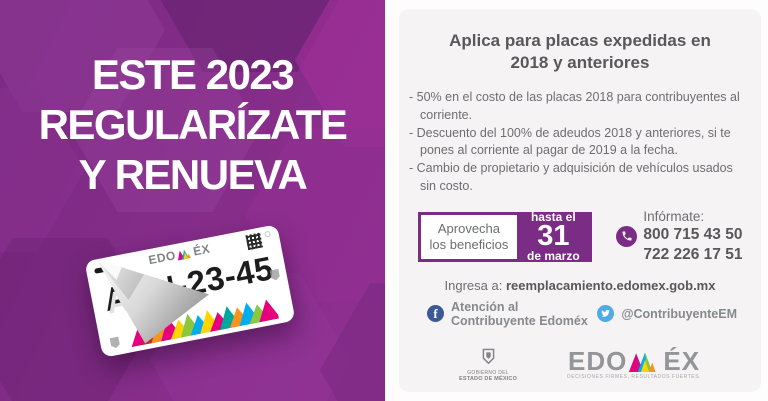 This screenshot has height=401, width=768. What do you see at coordinates (153, 301) in the screenshot?
I see `sticker-peel-effect` at bounding box center [153, 301].